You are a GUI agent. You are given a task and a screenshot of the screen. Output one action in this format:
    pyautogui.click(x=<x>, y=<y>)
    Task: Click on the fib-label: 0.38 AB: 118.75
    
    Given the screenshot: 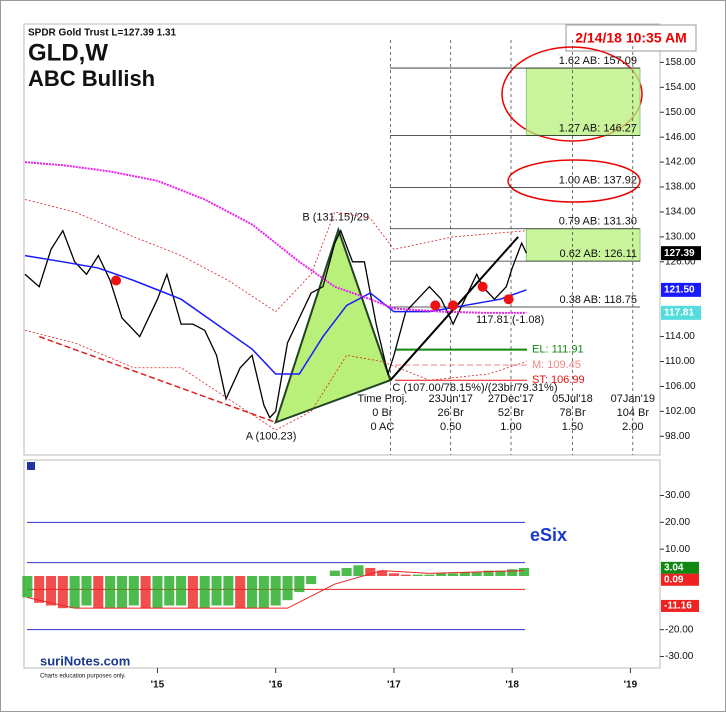 What is the action you would take?
    pyautogui.click(x=598, y=300)
    